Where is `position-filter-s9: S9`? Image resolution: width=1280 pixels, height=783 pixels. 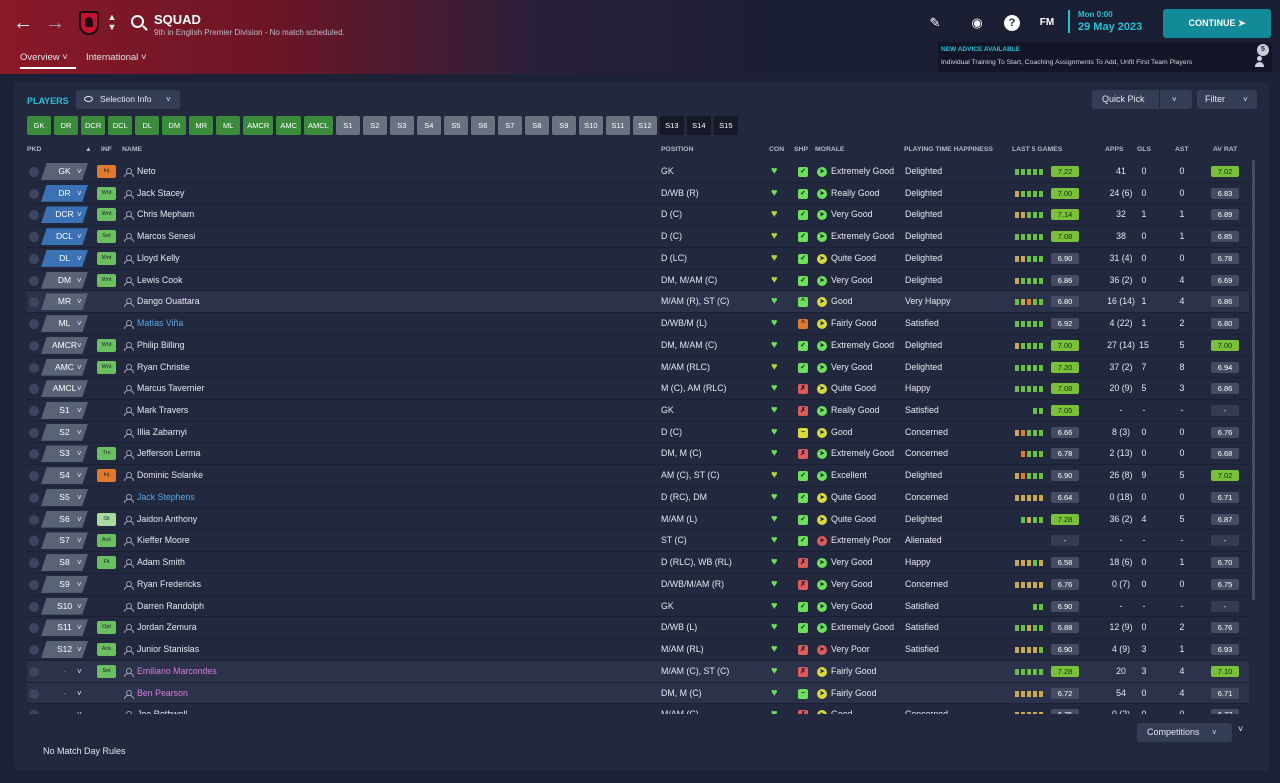
position-filter-s9: S9 is located at coordinates (563, 125).